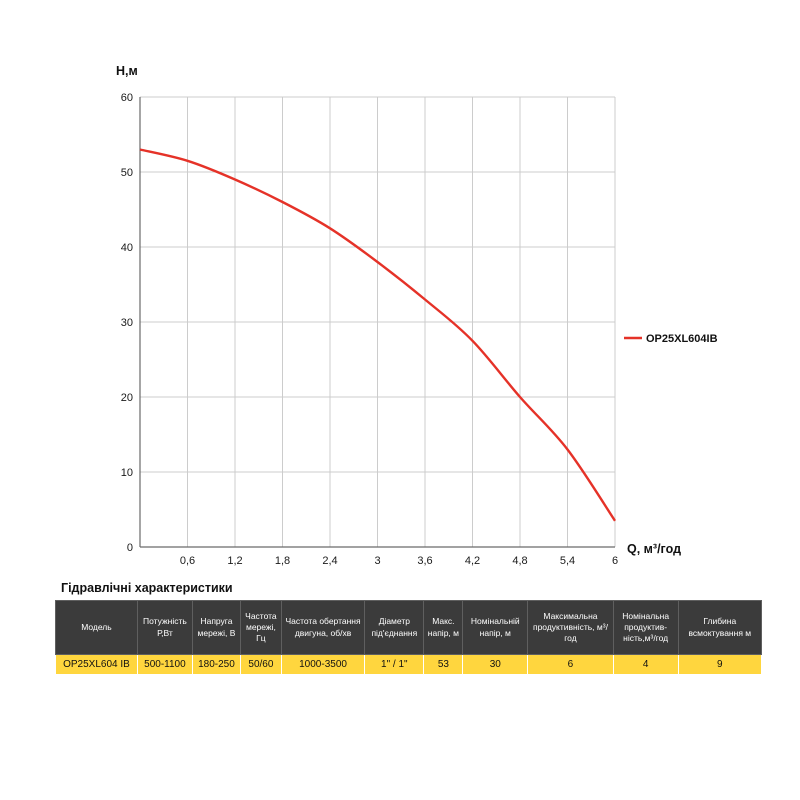  Describe the element at coordinates (127, 398) in the screenshot. I see `svg-text: 20` at that location.